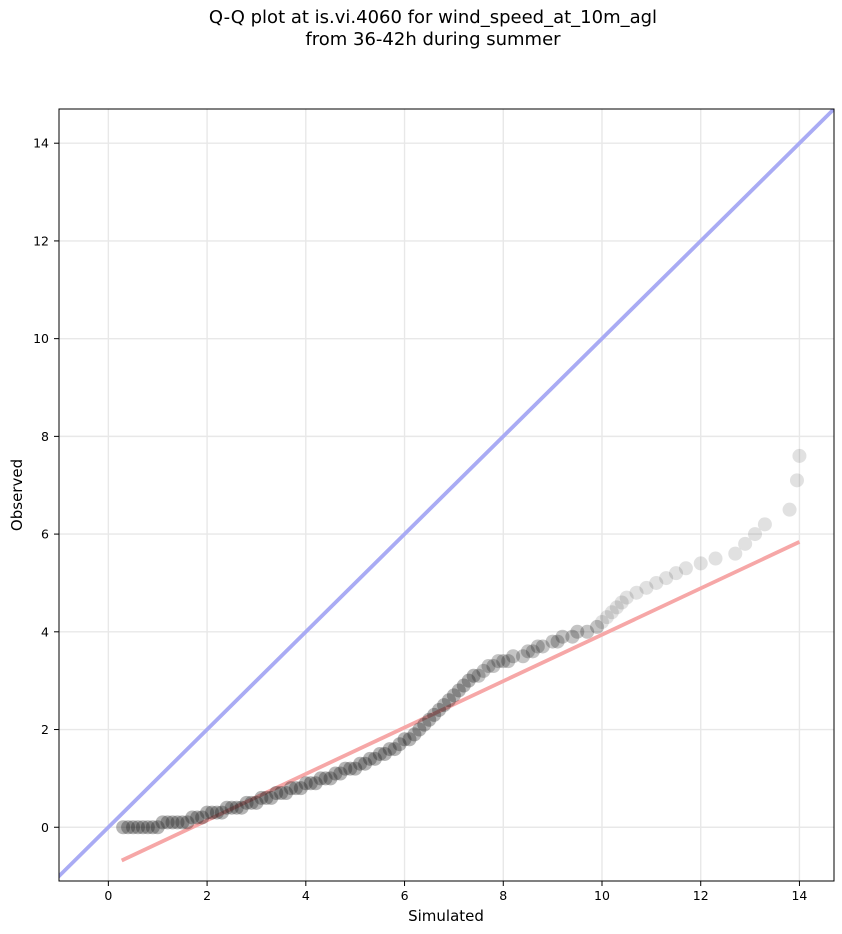 The width and height of the screenshot is (842, 934). I want to click on x-axis-label: Simulated, so click(446, 916).